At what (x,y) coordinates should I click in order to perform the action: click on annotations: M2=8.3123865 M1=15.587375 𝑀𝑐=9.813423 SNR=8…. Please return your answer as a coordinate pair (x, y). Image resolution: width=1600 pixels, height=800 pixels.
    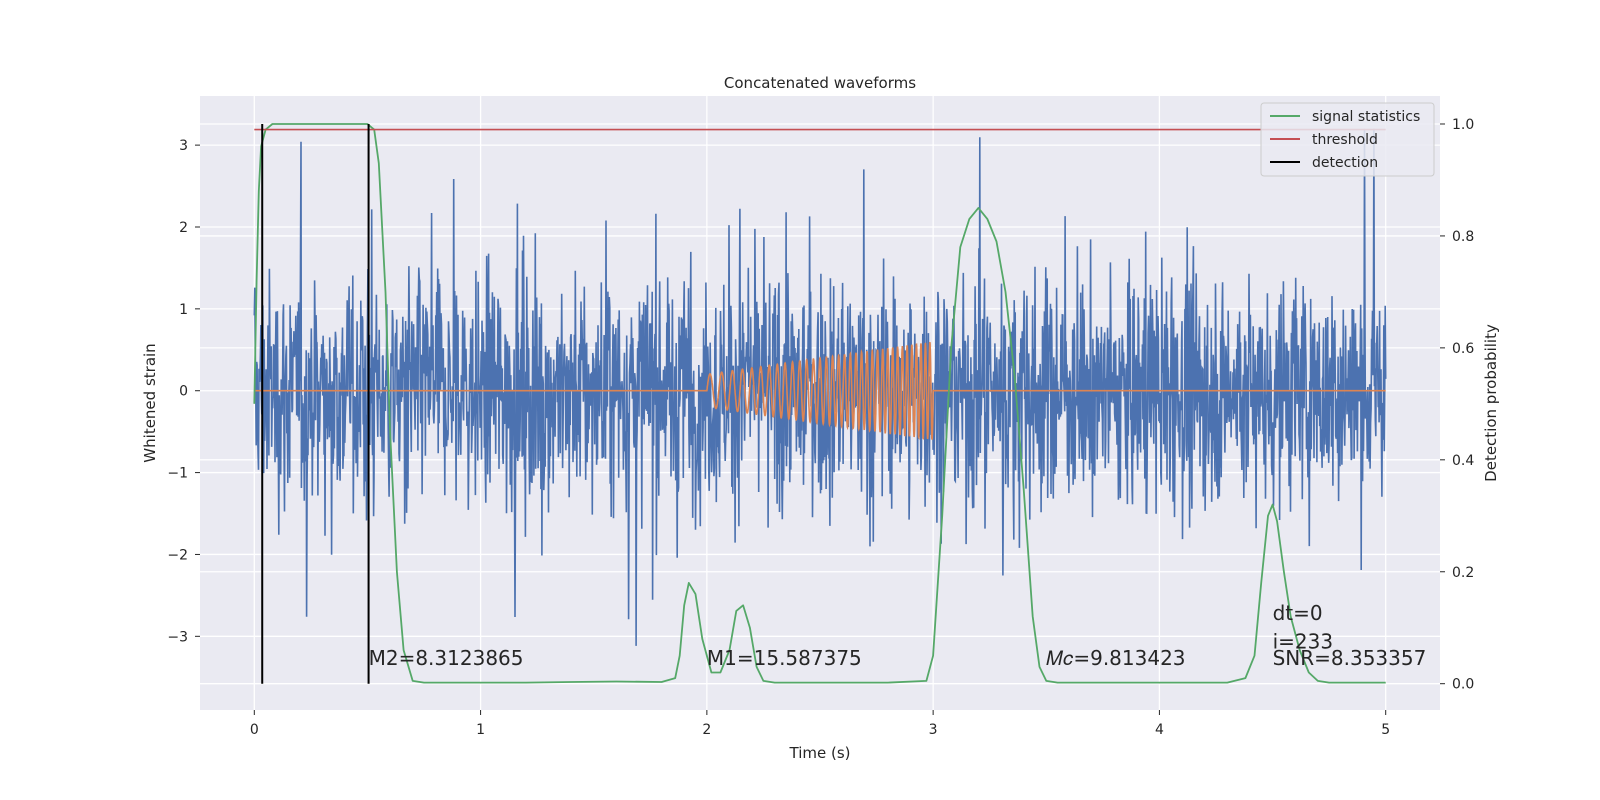
    Looking at the image, I should click on (898, 635).